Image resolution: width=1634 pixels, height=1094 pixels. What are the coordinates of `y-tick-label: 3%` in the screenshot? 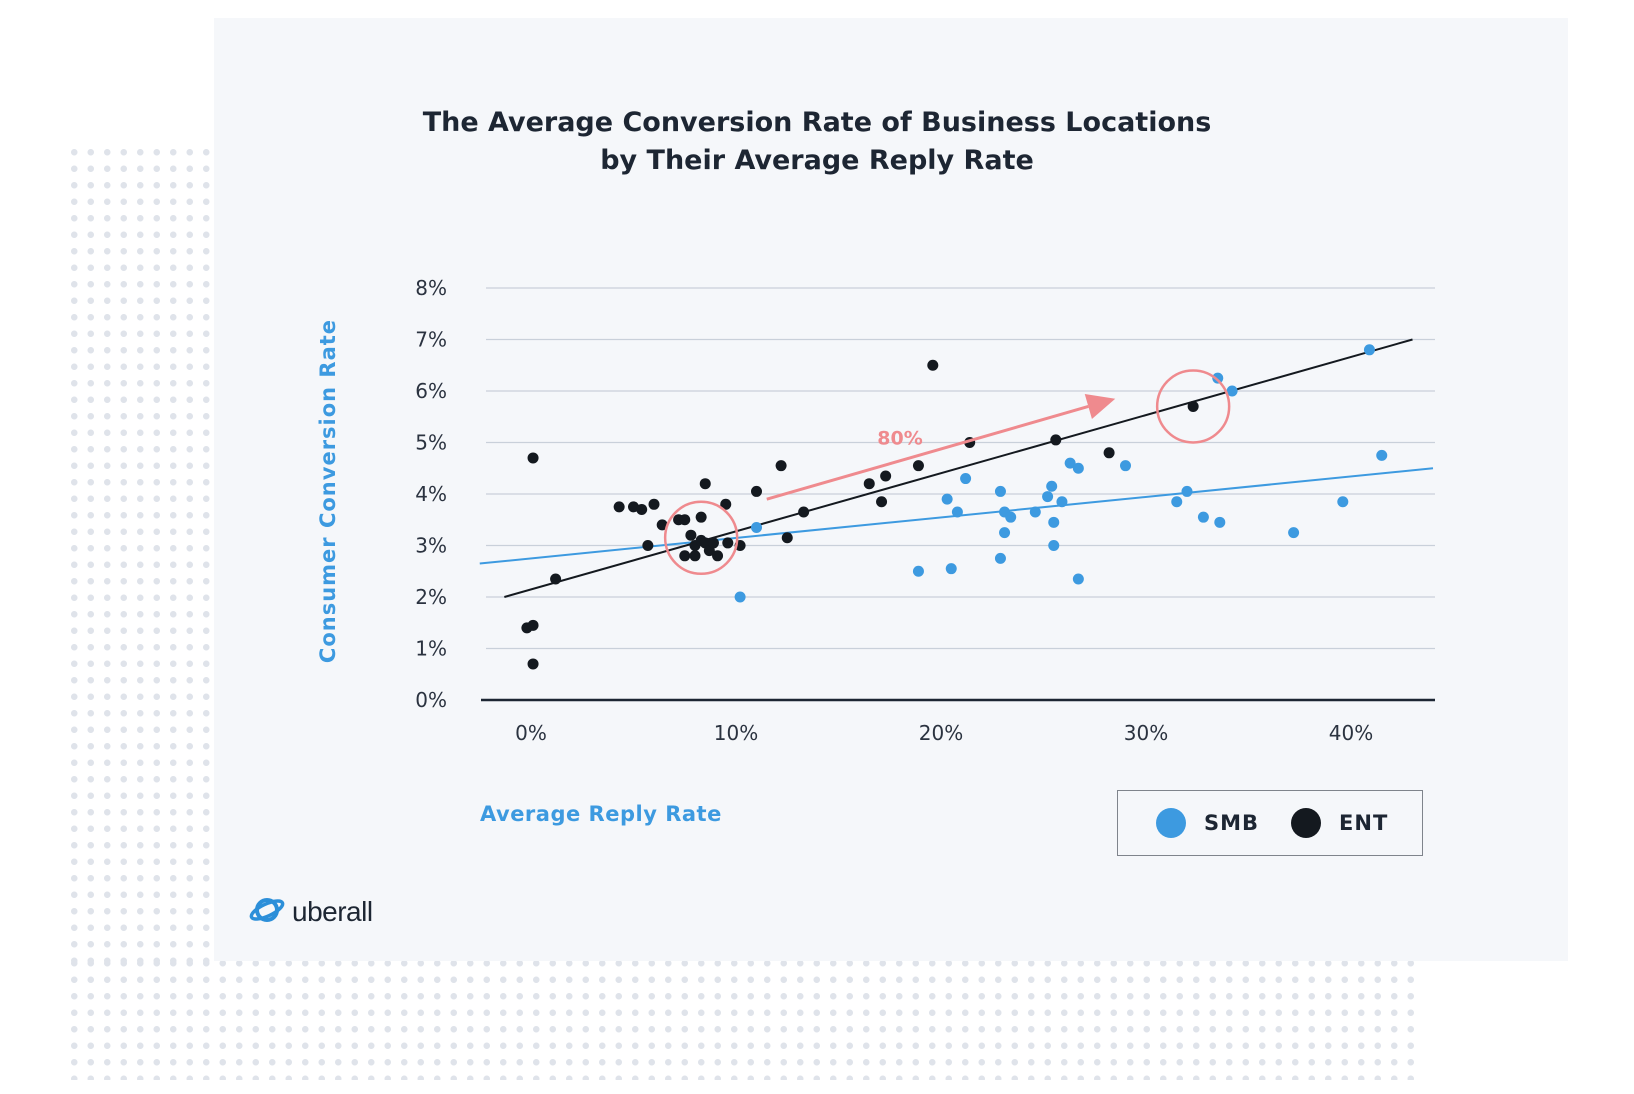 It's located at (431, 546).